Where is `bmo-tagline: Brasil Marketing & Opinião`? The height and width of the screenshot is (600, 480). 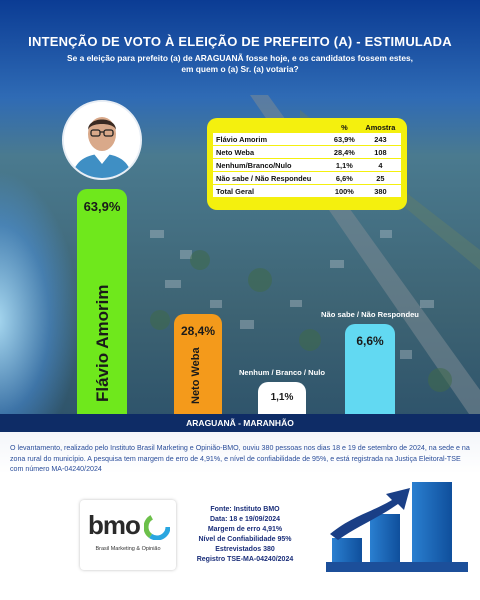 bmo-tagline: Brasil Marketing & Opinião is located at coordinates (128, 549).